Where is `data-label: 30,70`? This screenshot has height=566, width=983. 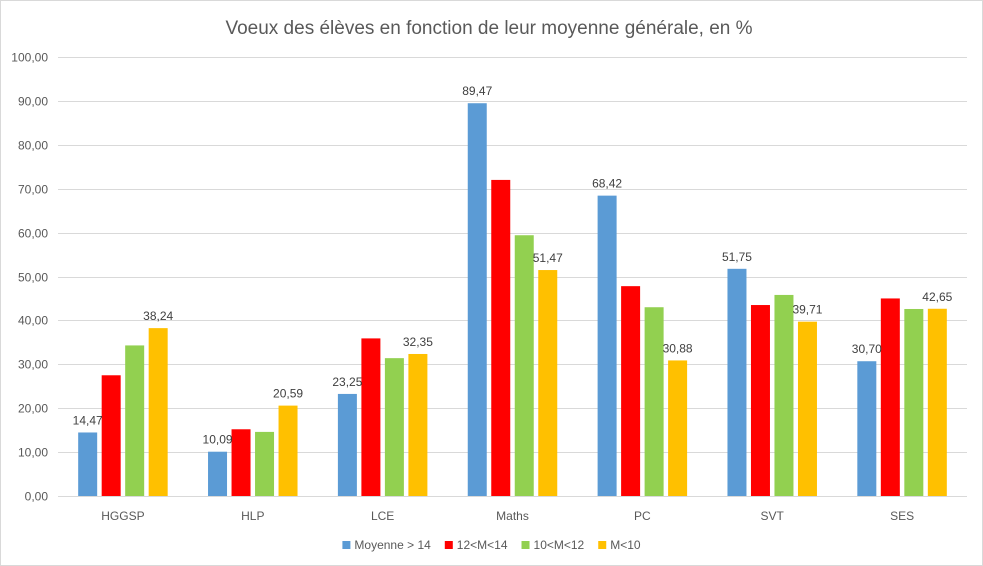
data-label: 30,70 is located at coordinates (867, 349).